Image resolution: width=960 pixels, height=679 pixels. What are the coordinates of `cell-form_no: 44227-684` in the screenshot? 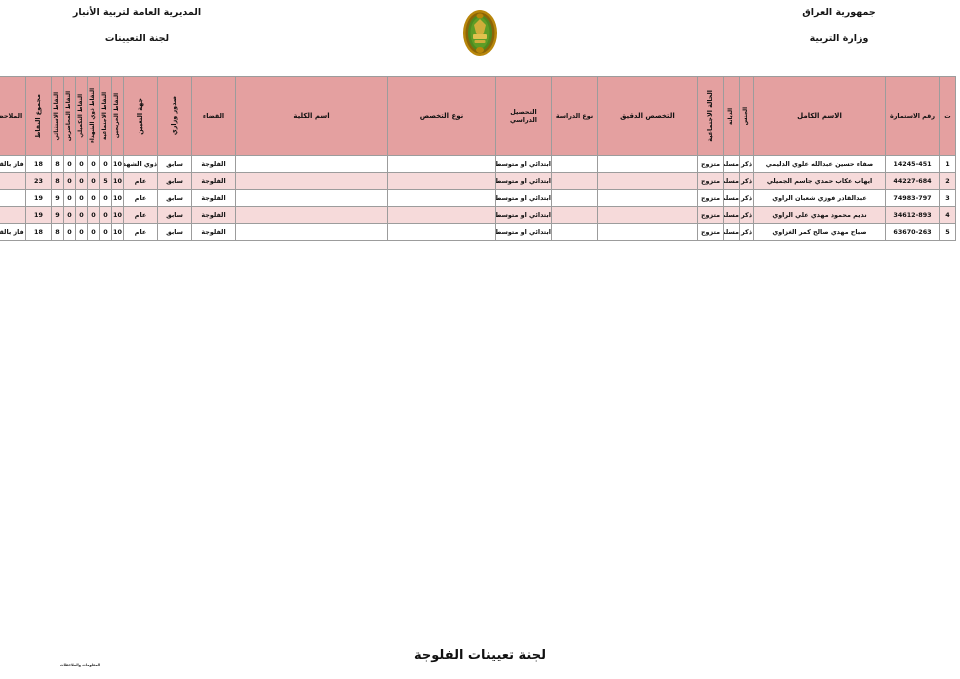 It's located at (912, 181).